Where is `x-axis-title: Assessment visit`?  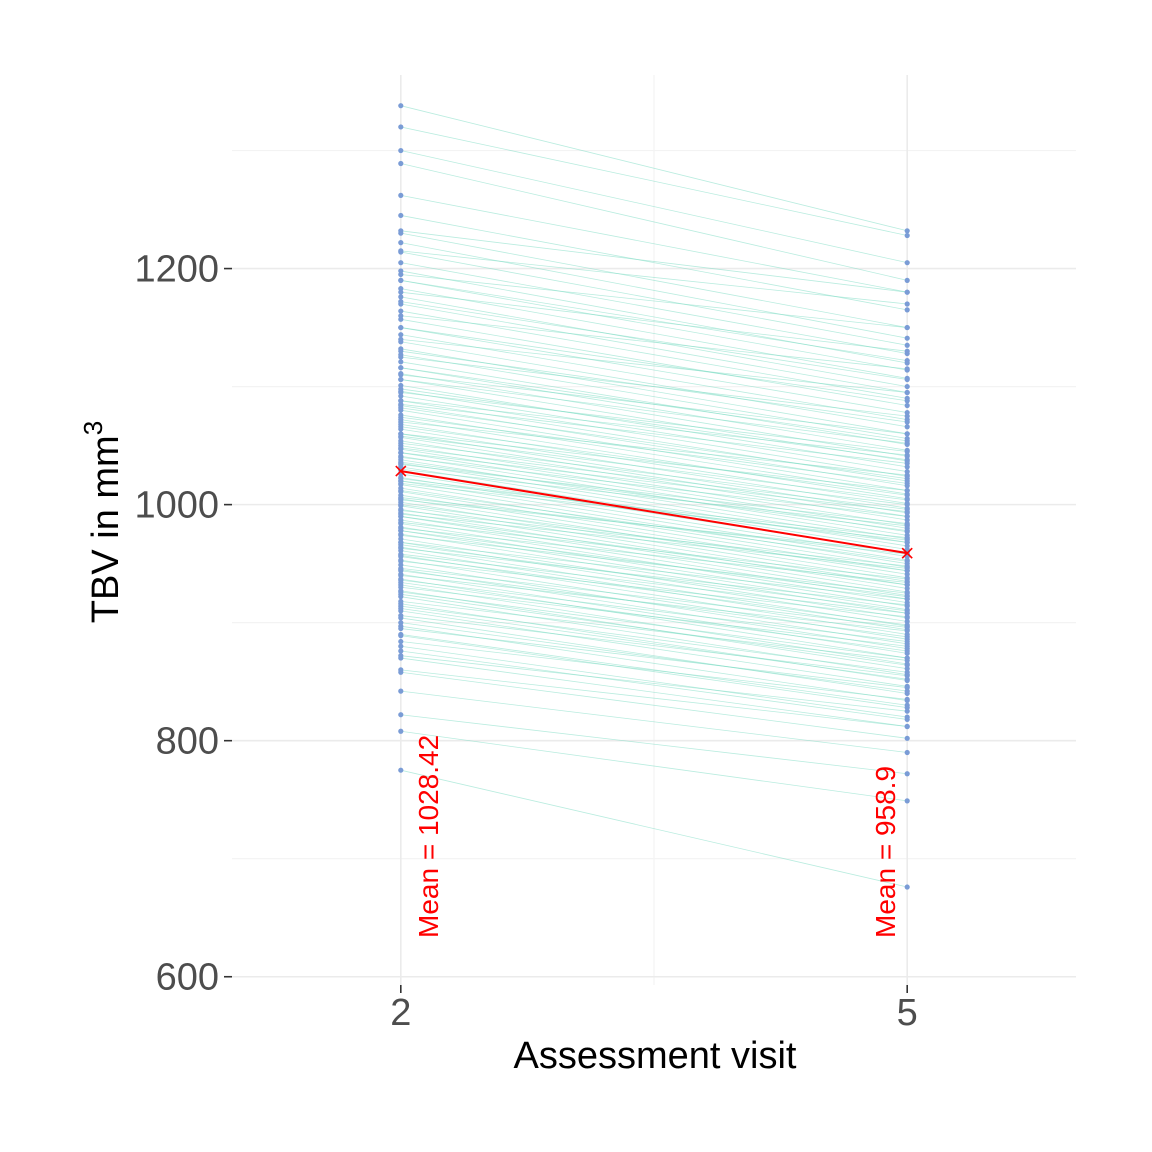
x-axis-title: Assessment visit is located at coordinates (655, 1056).